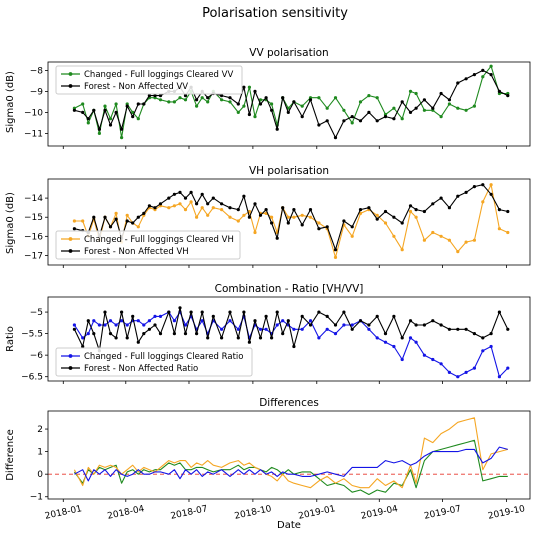 The width and height of the screenshot is (550, 535). I want to click on vv-legend-marker-forest, so click(70, 86).